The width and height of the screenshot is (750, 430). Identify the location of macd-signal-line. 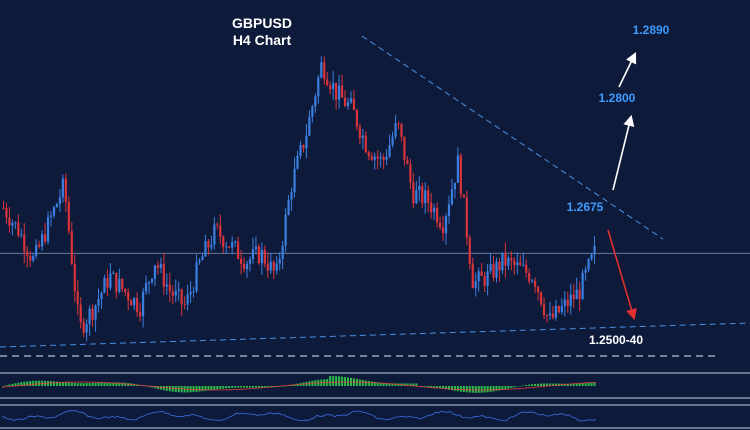
(299, 386).